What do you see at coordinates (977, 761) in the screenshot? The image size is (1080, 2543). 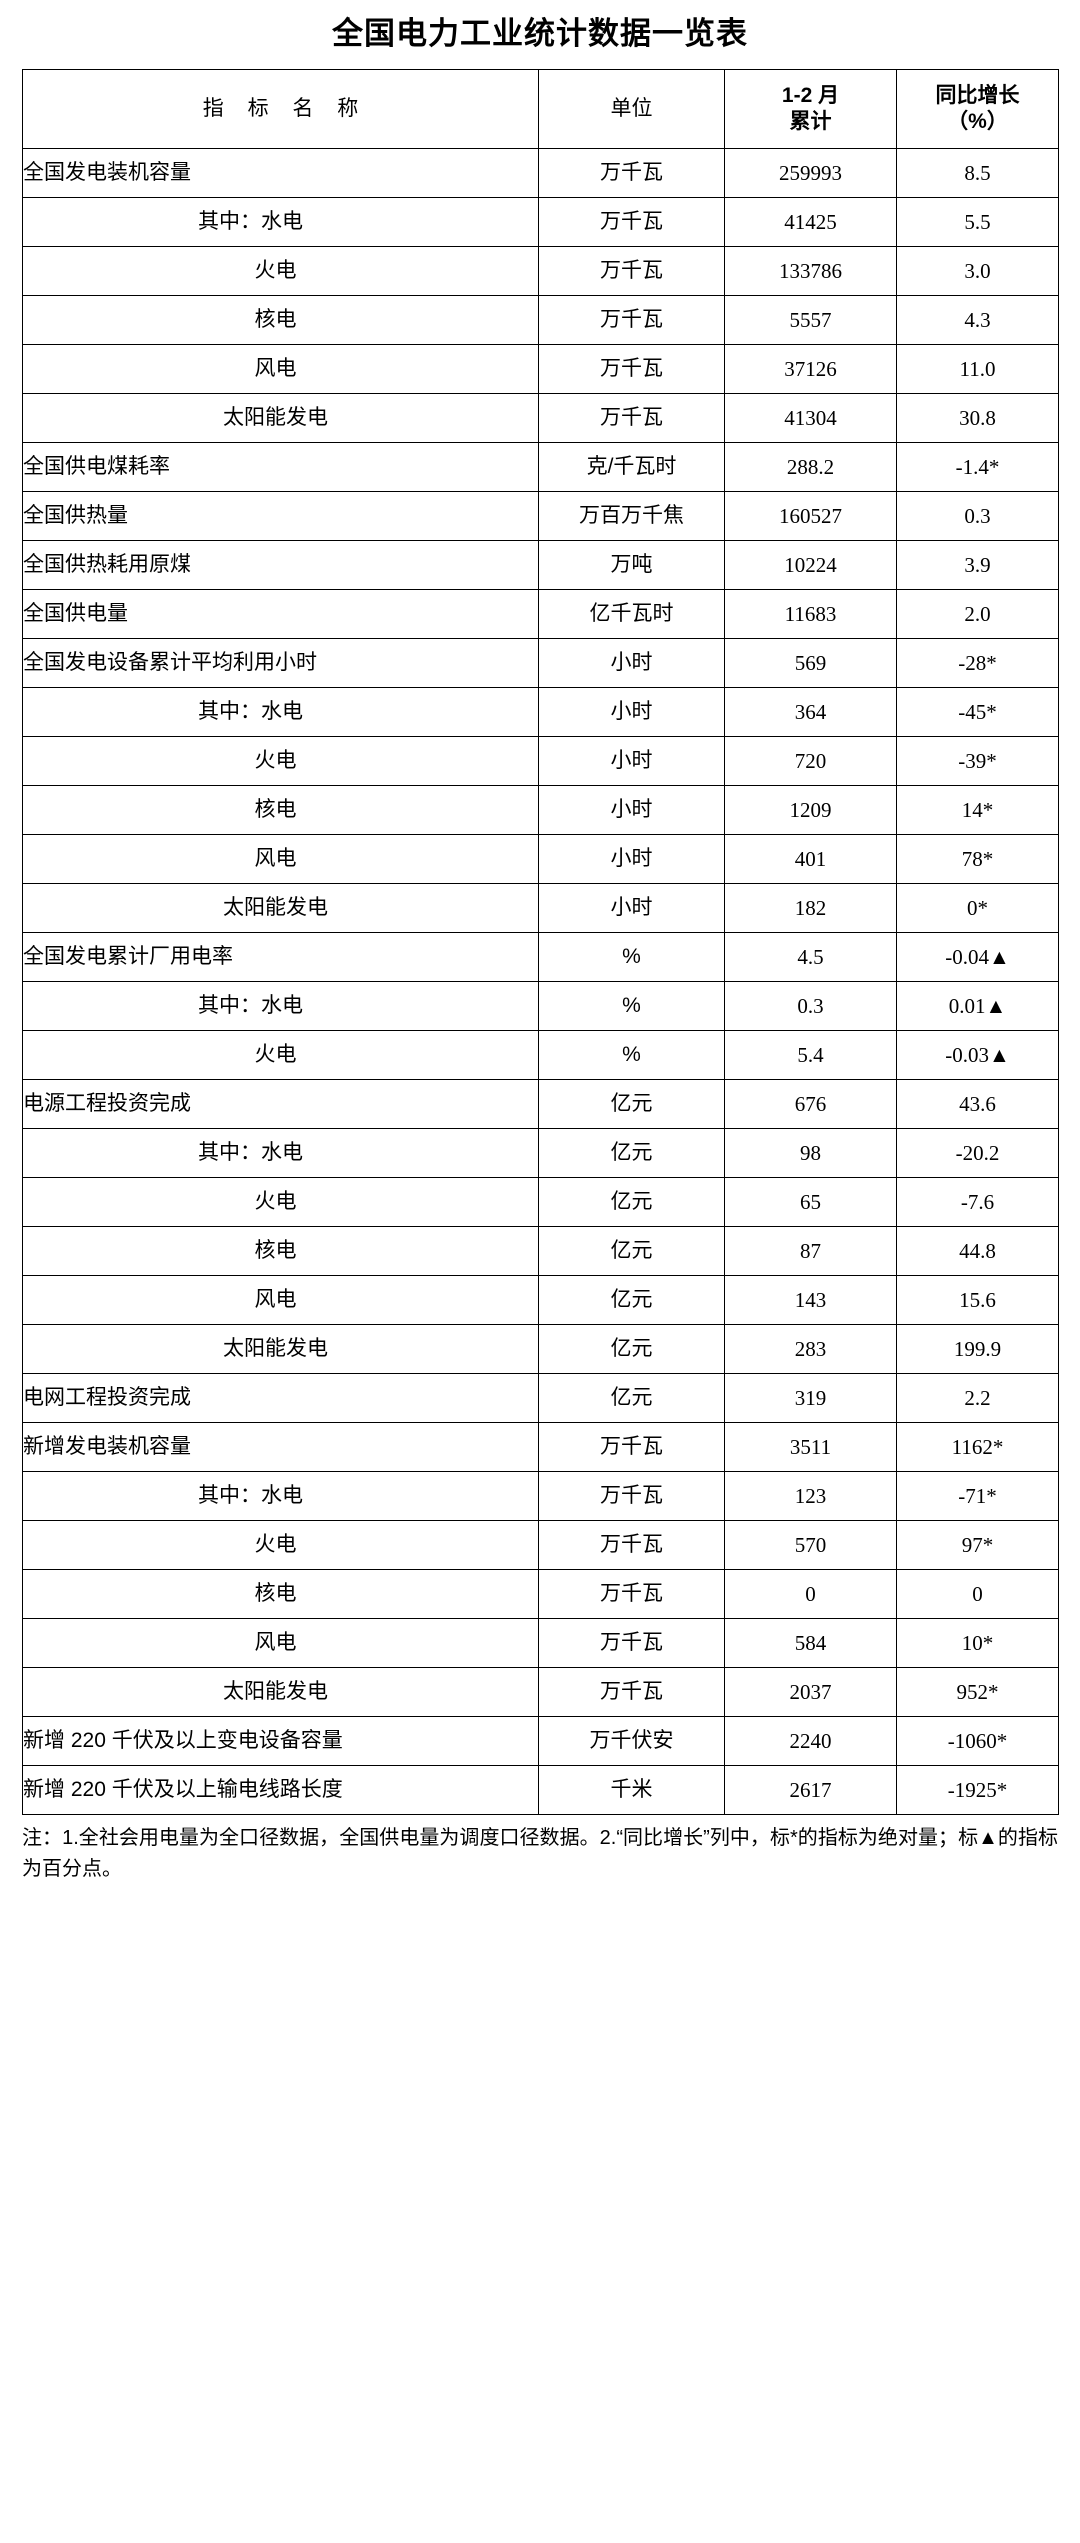 I see `cell-growth: -39*` at bounding box center [977, 761].